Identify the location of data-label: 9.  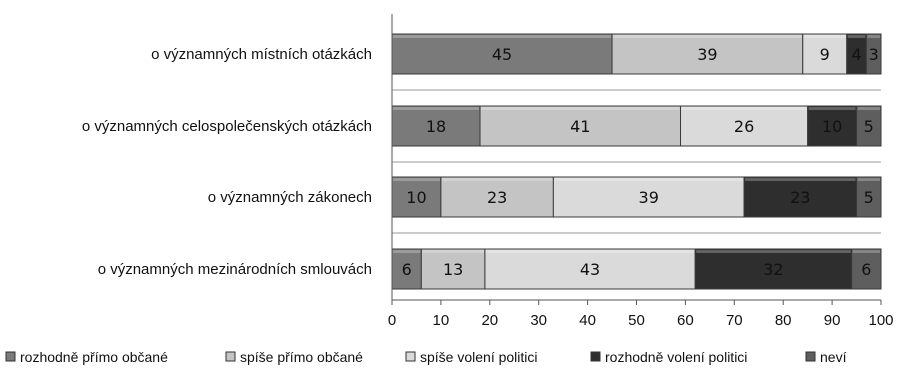
(825, 54).